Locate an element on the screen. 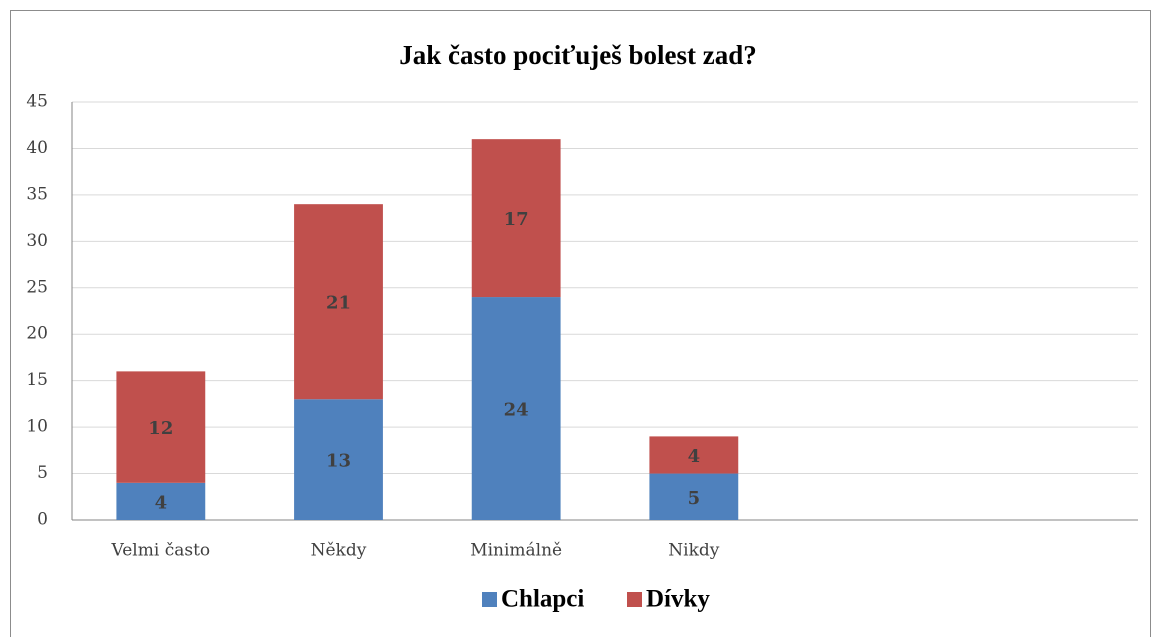 The width and height of the screenshot is (1156, 637). data-label: 13 is located at coordinates (338, 461).